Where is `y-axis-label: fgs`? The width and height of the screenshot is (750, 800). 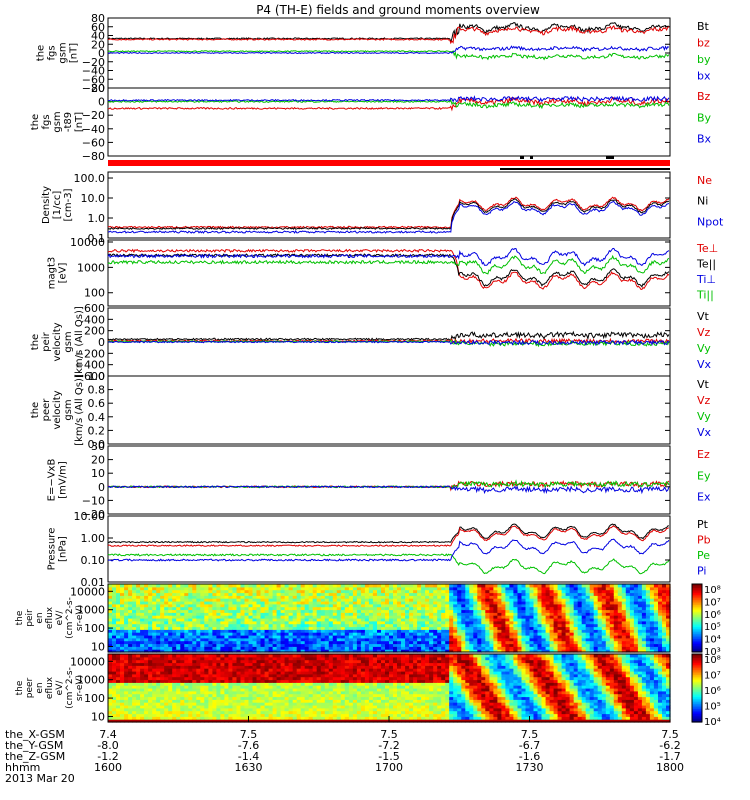 y-axis-label: fgs is located at coordinates (46, 121).